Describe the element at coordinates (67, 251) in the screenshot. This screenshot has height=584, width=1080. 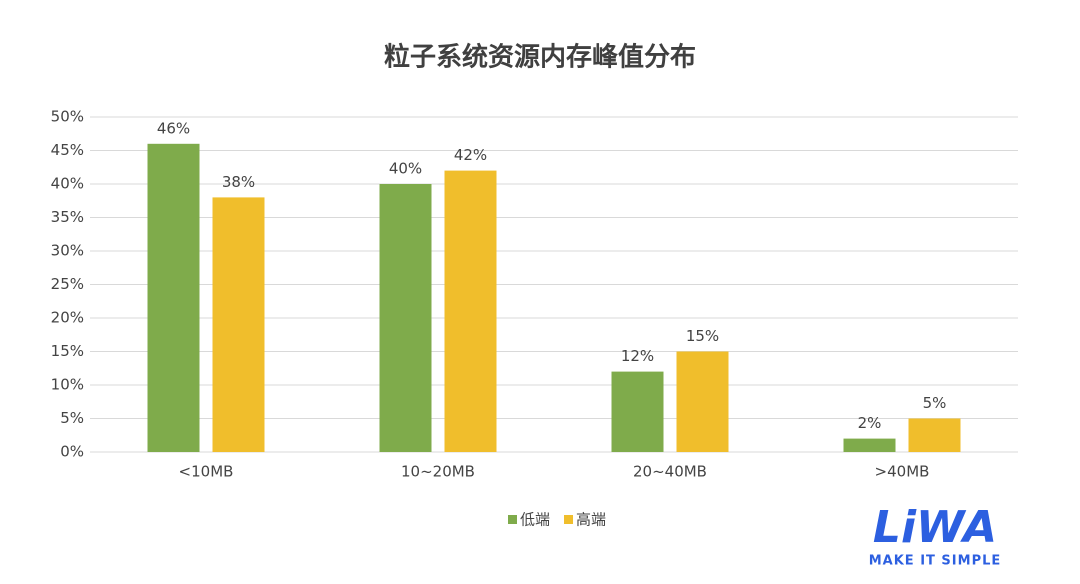
I see `y-tick-label: 30%` at that location.